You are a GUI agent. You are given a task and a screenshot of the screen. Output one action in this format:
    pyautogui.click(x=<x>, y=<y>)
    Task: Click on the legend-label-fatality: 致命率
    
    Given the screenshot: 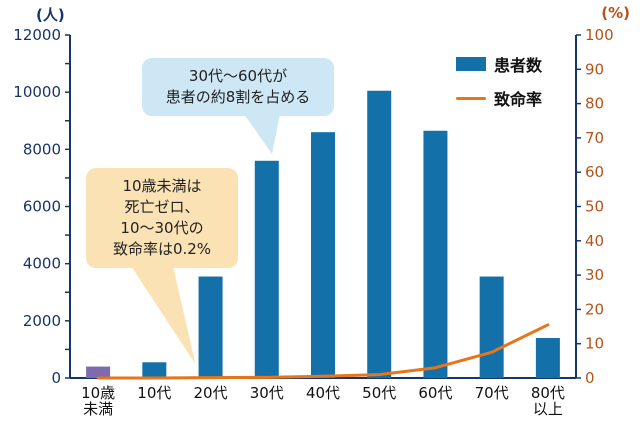 What is the action you would take?
    pyautogui.click(x=518, y=99)
    